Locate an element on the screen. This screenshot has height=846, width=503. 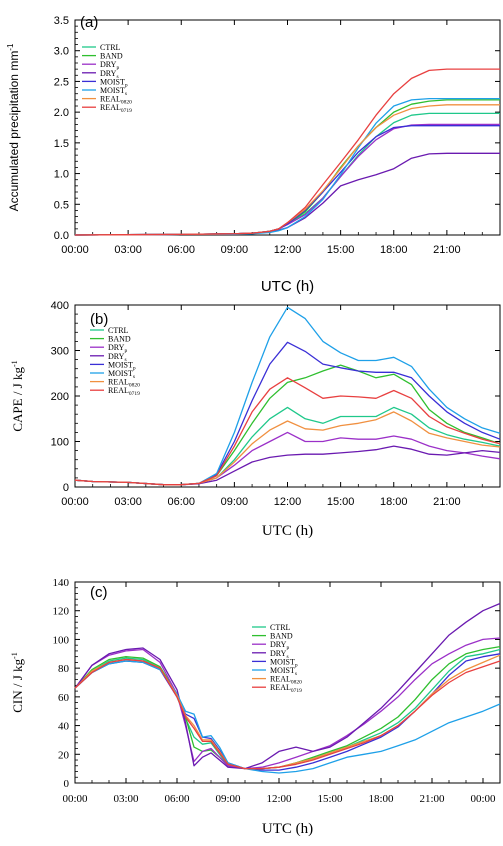
legend-label-name: BAND is located at coordinates (281, 636).